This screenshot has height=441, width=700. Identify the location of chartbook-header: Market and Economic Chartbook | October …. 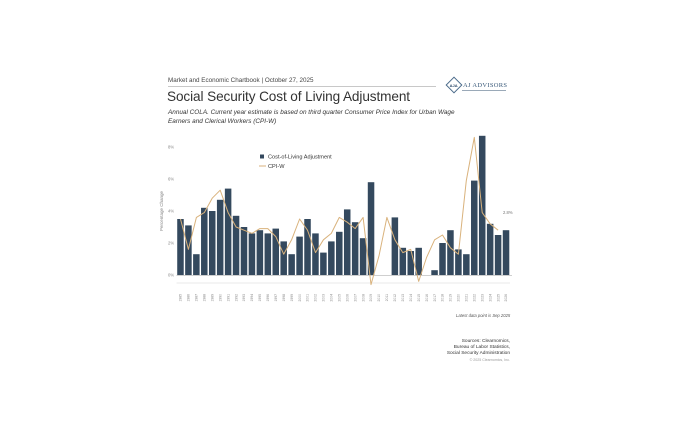
(241, 80).